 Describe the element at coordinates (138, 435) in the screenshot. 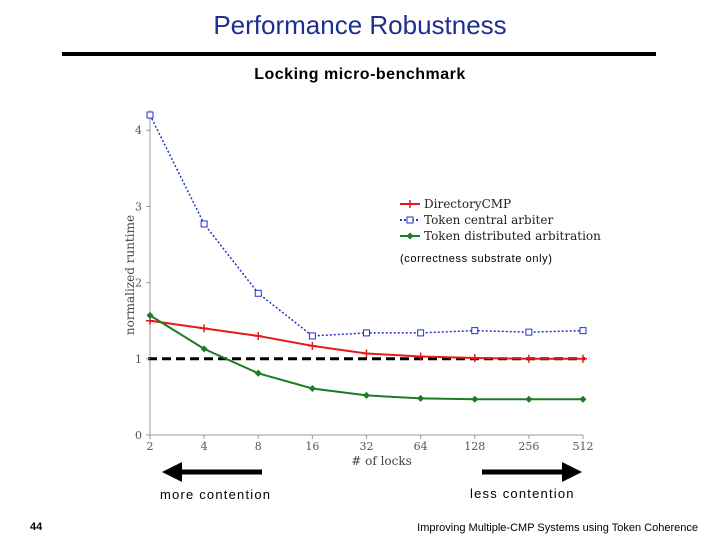

I see `y-tick-label: 0` at that location.